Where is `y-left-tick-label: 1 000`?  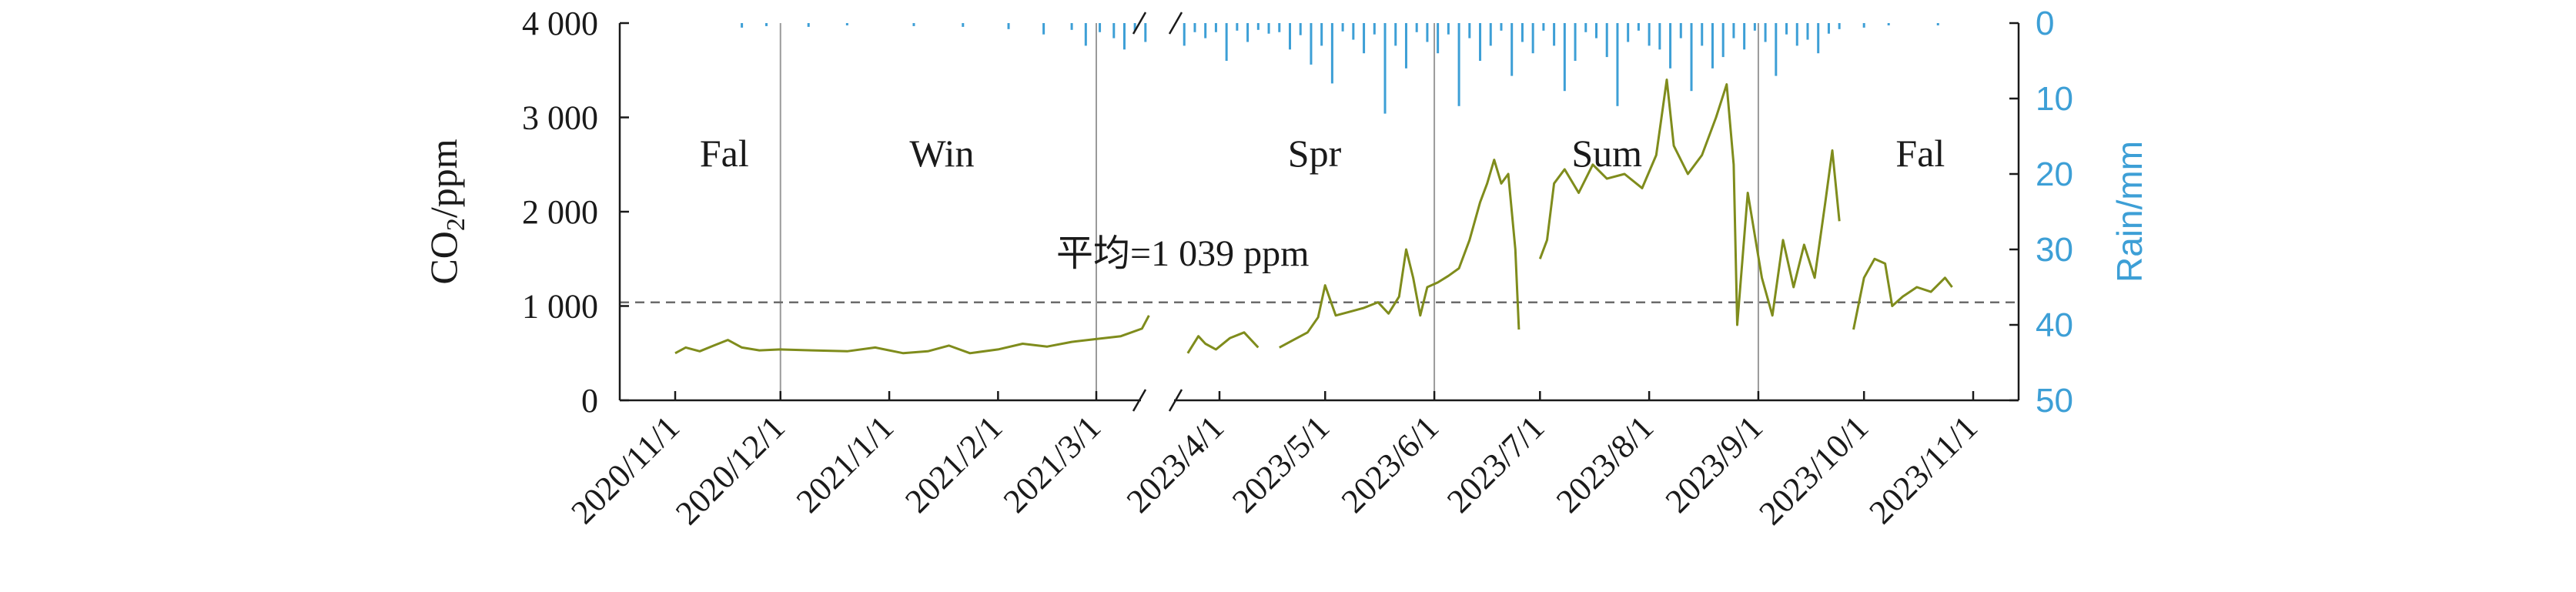 y-left-tick-label: 1 000 is located at coordinates (560, 307).